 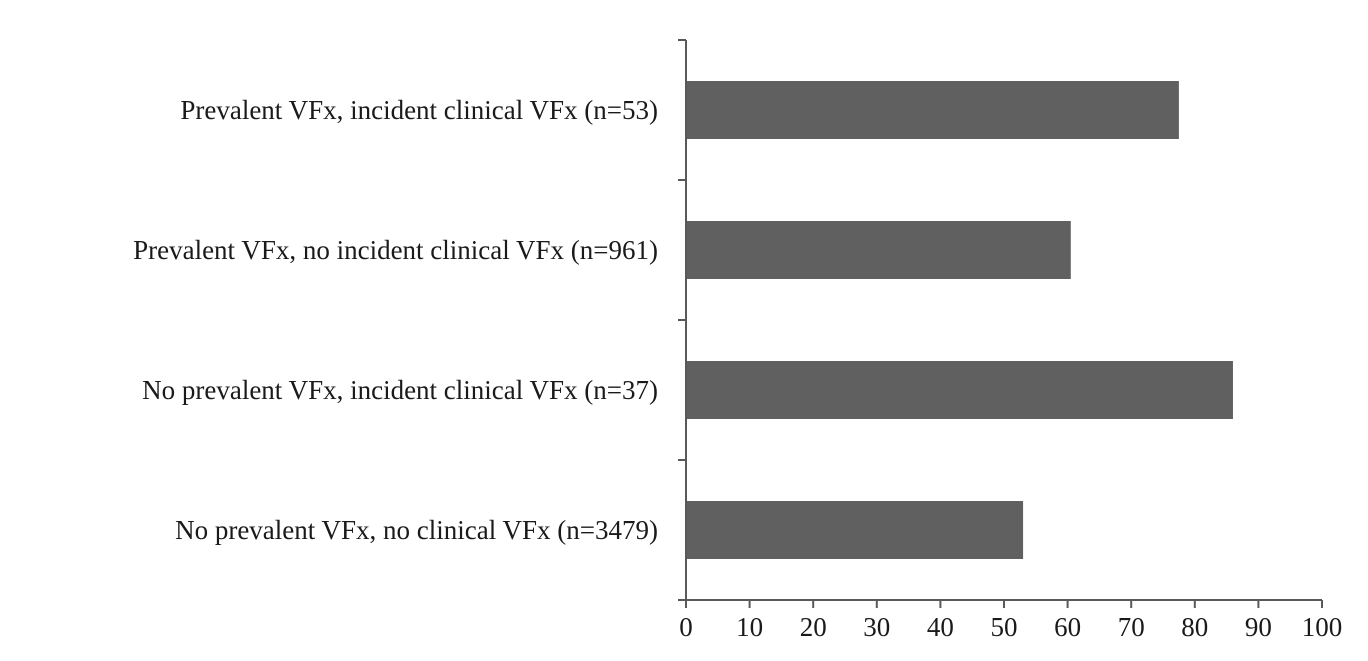 What do you see at coordinates (1067, 627) in the screenshot?
I see `x-tick-label-60: 60` at bounding box center [1067, 627].